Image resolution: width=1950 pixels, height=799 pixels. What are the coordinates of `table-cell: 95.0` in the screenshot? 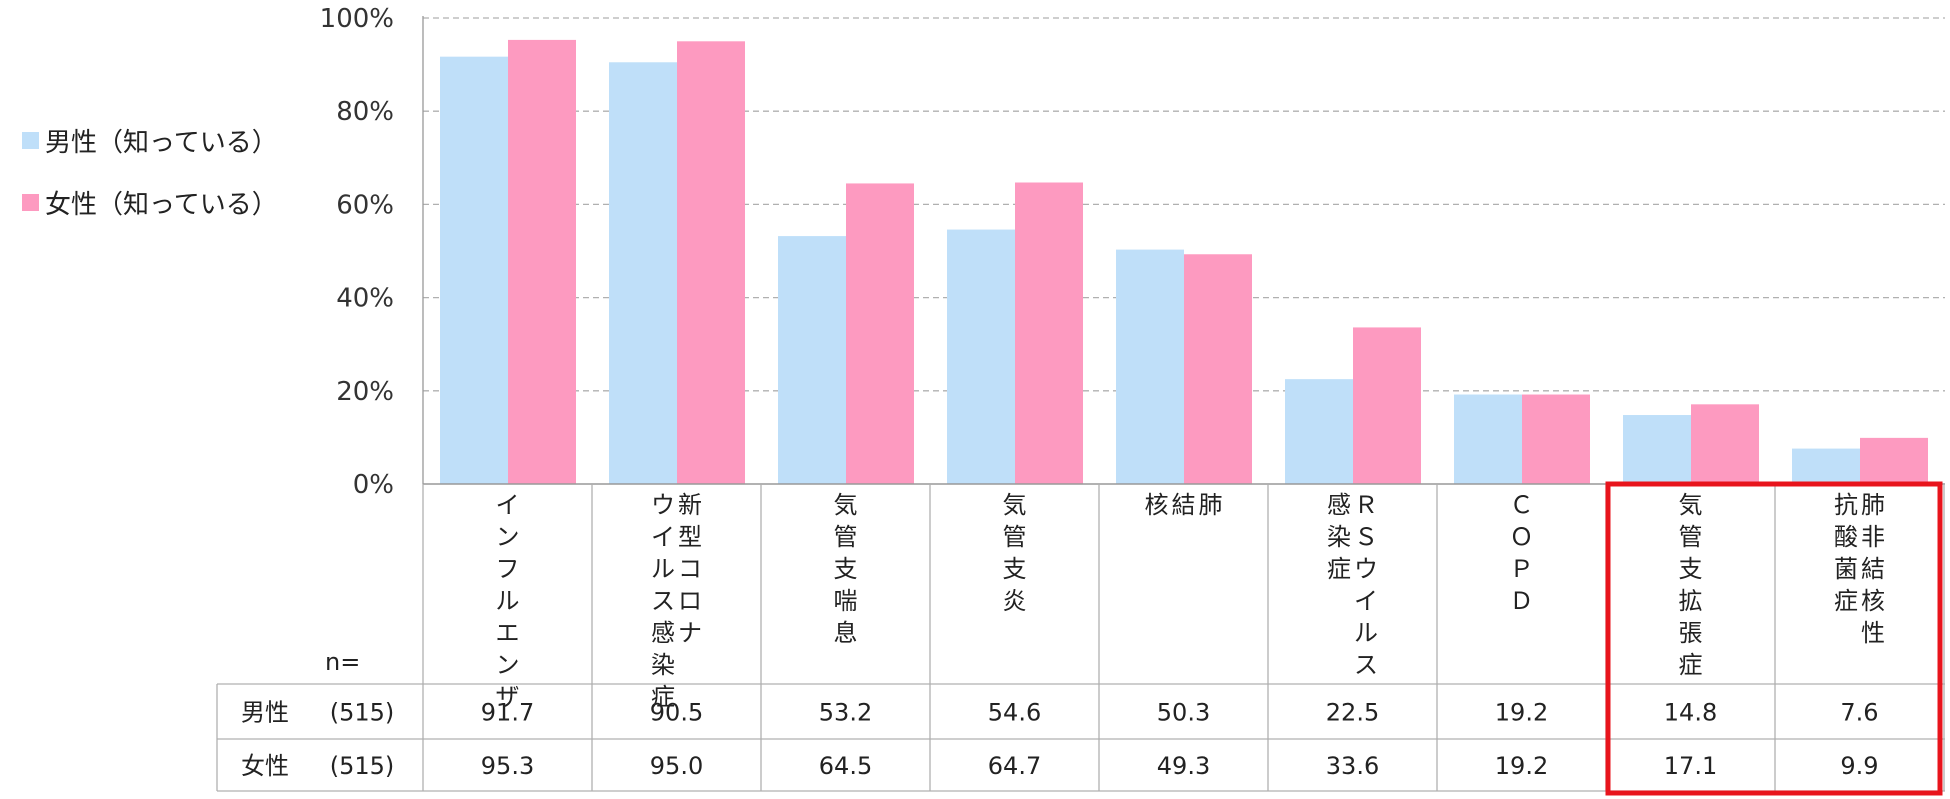 It's located at (676, 766).